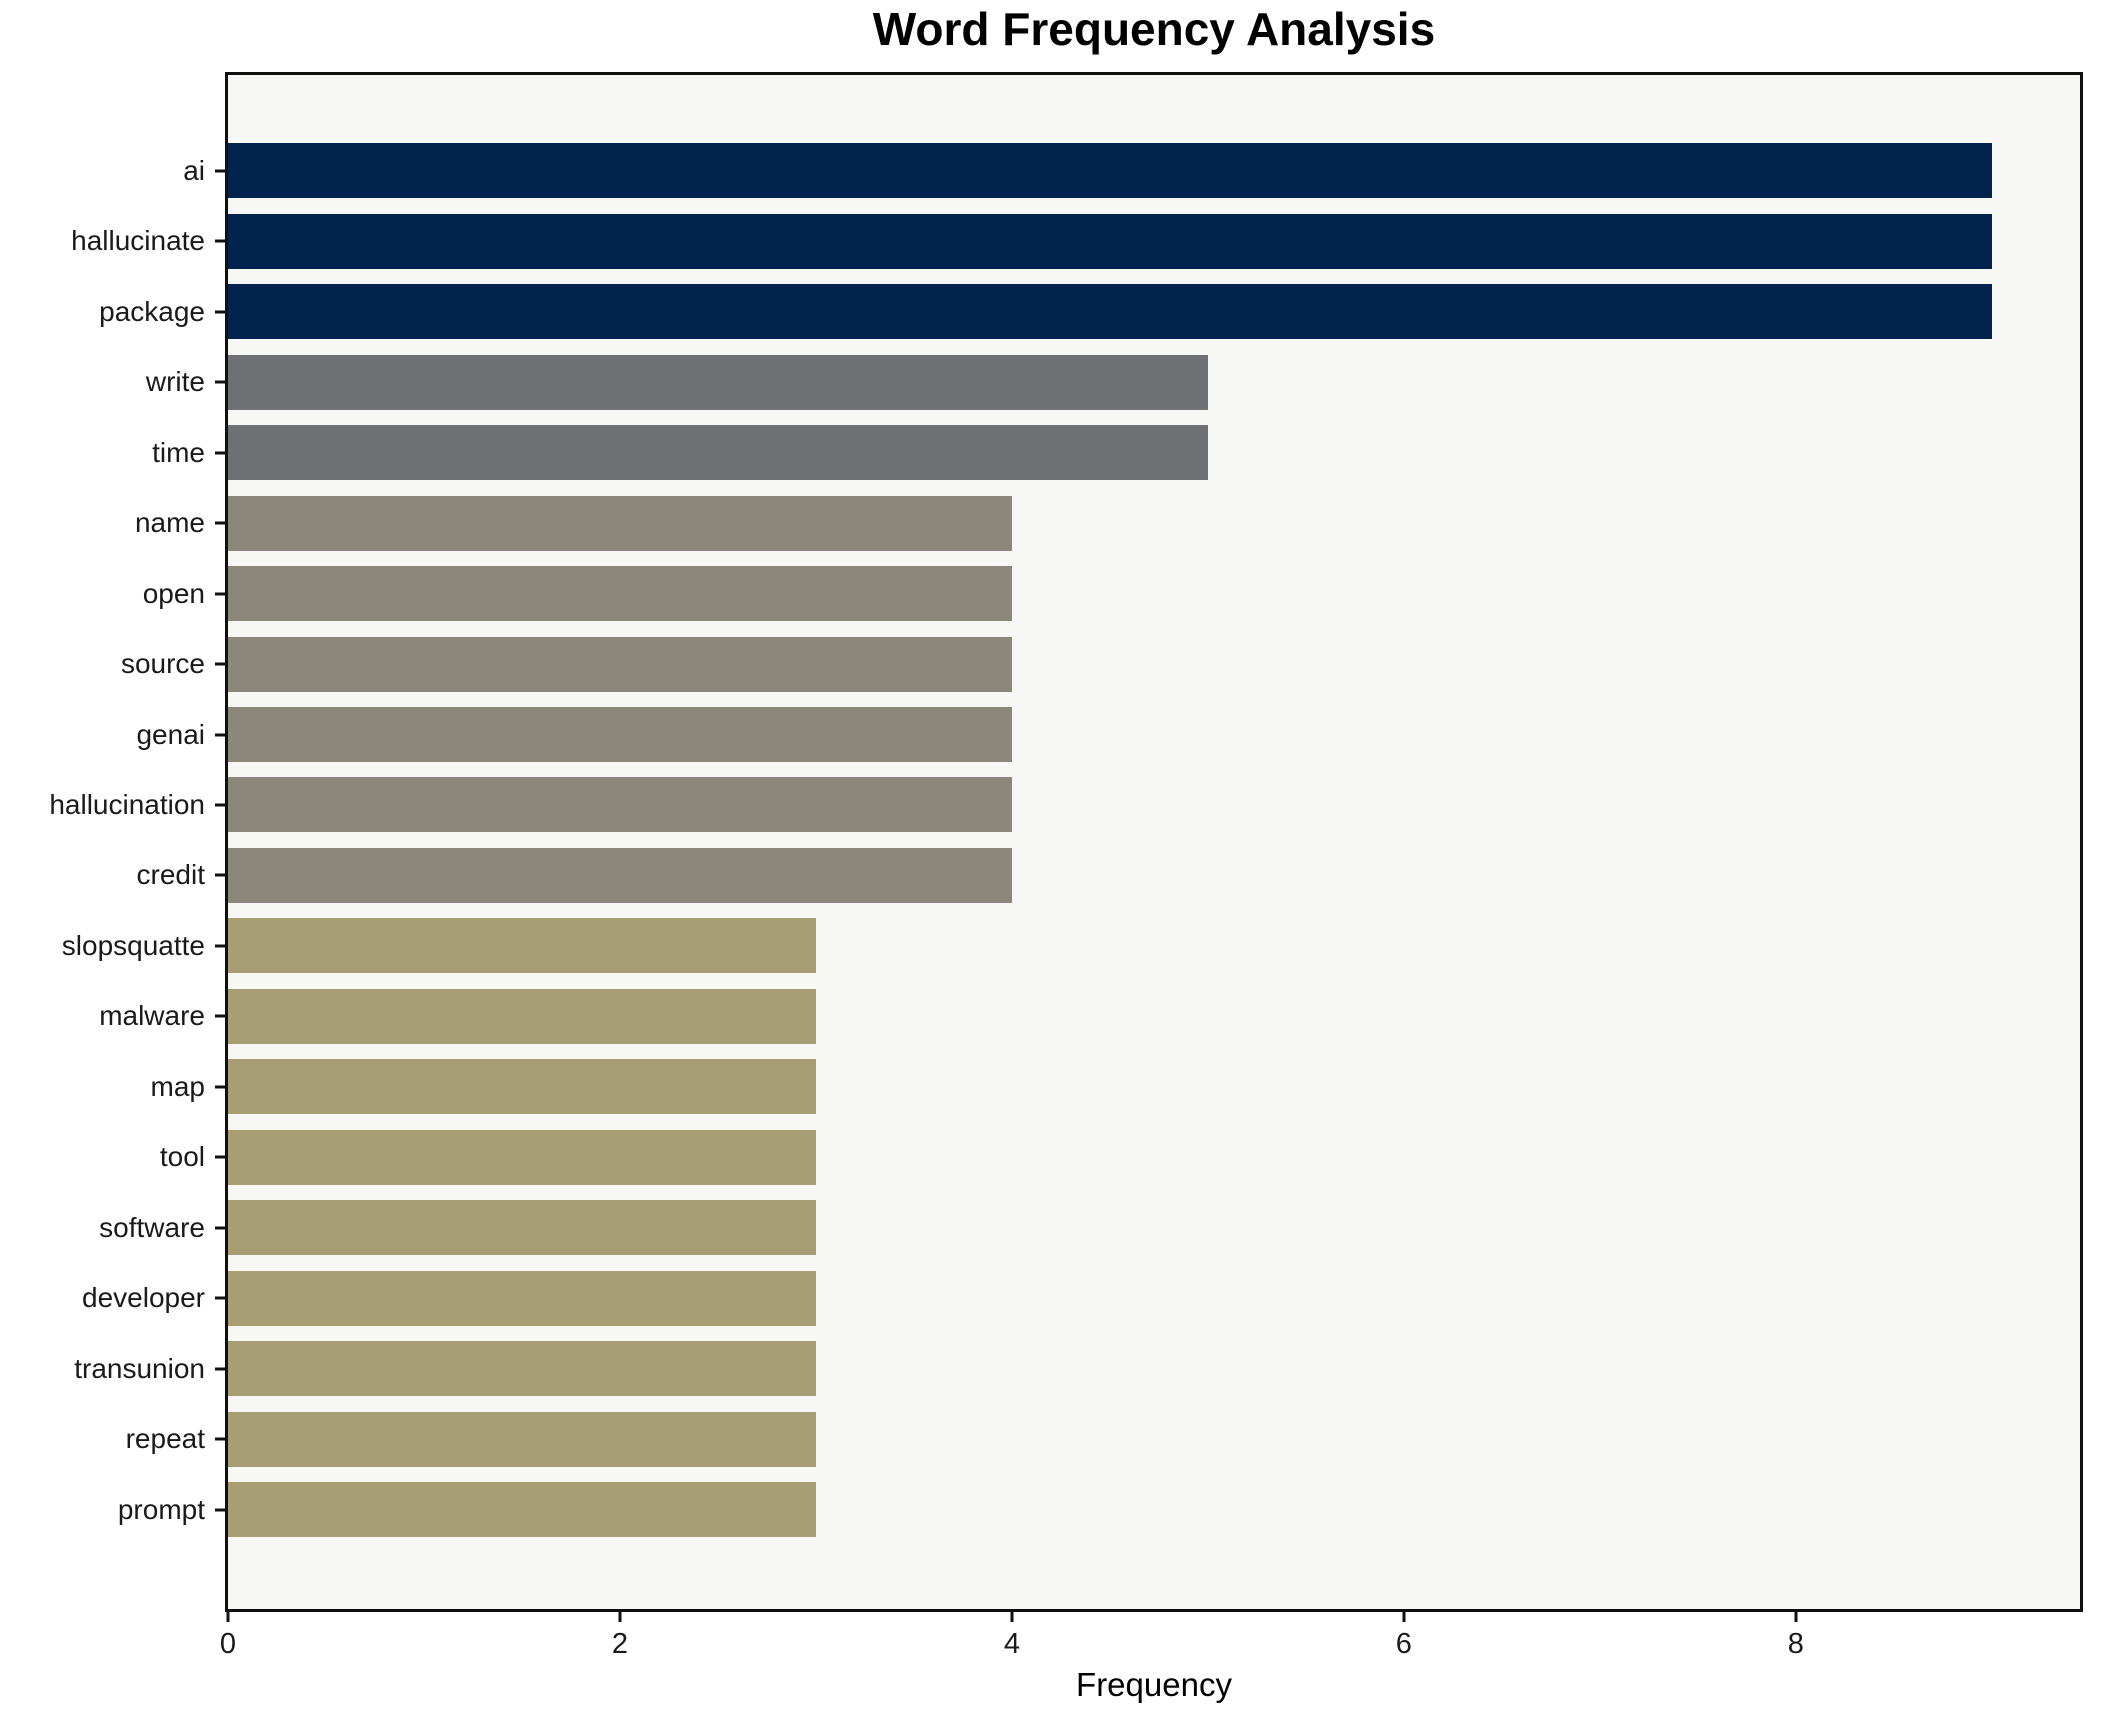 Image resolution: width=2104 pixels, height=1722 pixels. Describe the element at coordinates (620, 523) in the screenshot. I see `bar-name` at that location.